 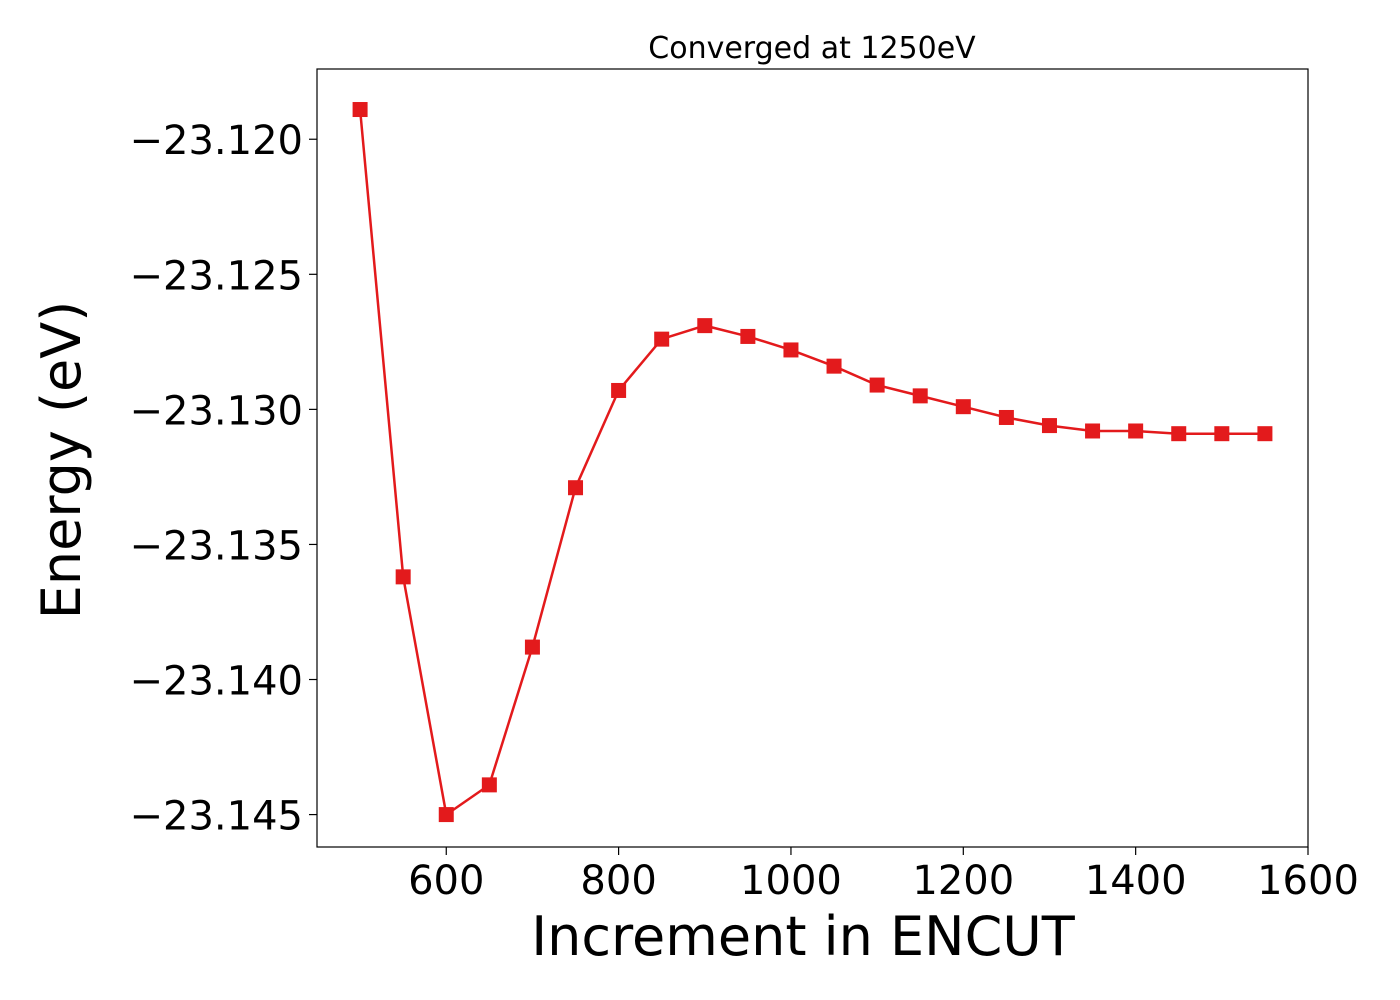 I want to click on y-tick-label: −23.130, so click(x=216, y=411).